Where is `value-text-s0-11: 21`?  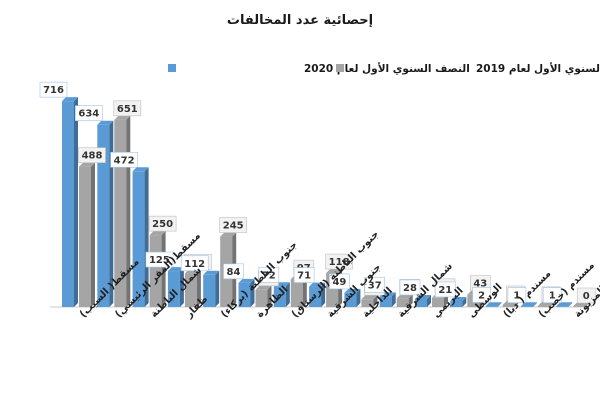 value-text-s0-11: 21 is located at coordinates (445, 290).